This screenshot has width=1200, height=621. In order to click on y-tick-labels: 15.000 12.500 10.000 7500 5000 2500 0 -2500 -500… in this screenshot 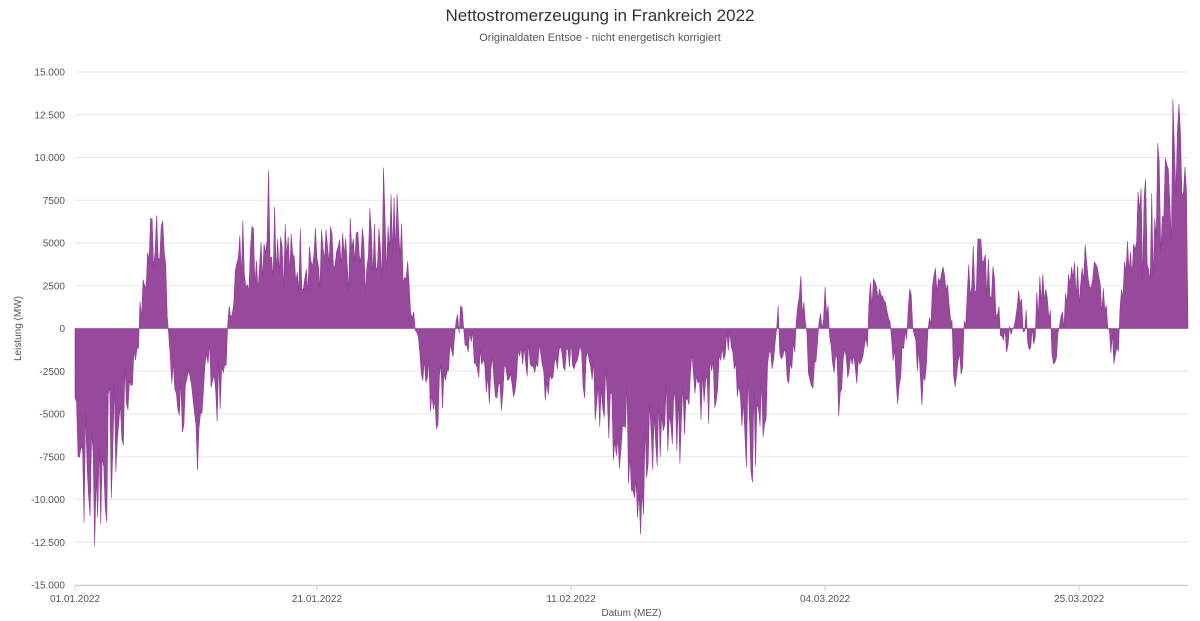, I will do `click(48, 330)`.